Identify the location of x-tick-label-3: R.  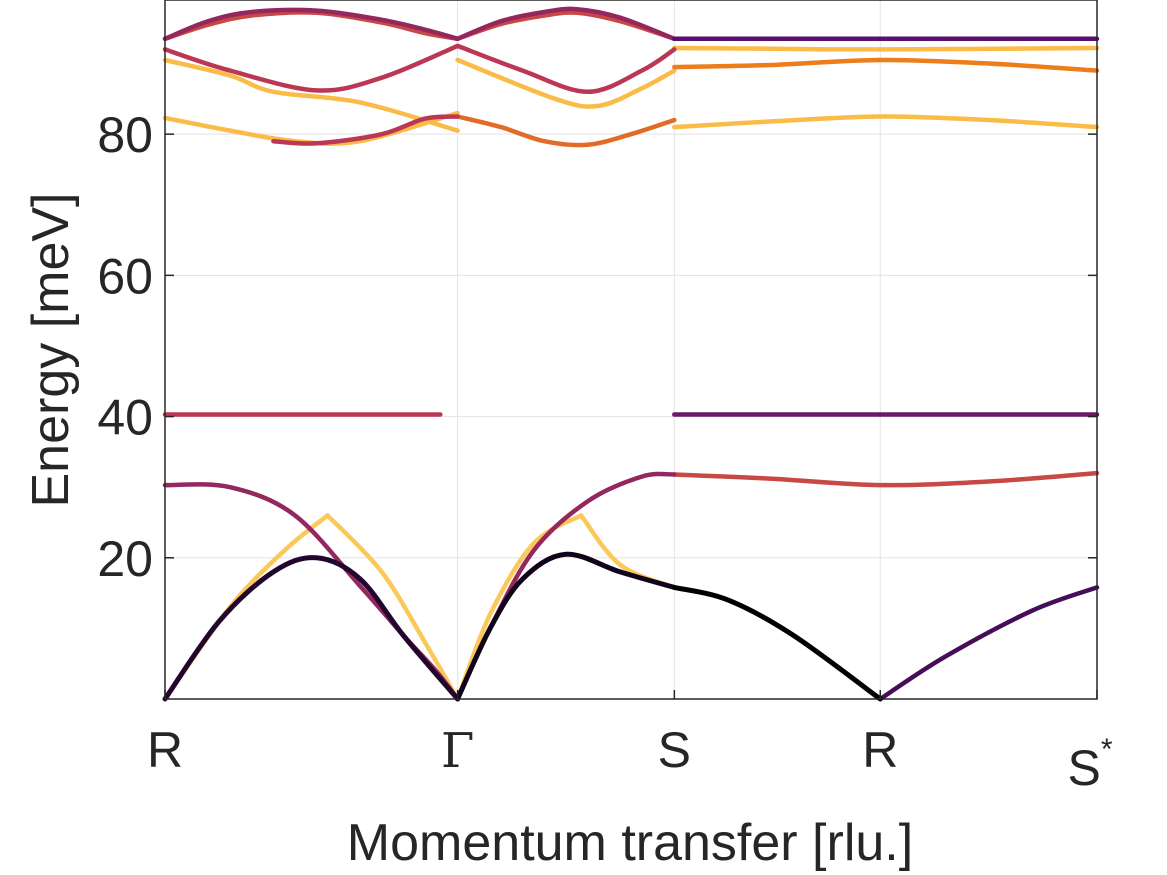
(880, 750).